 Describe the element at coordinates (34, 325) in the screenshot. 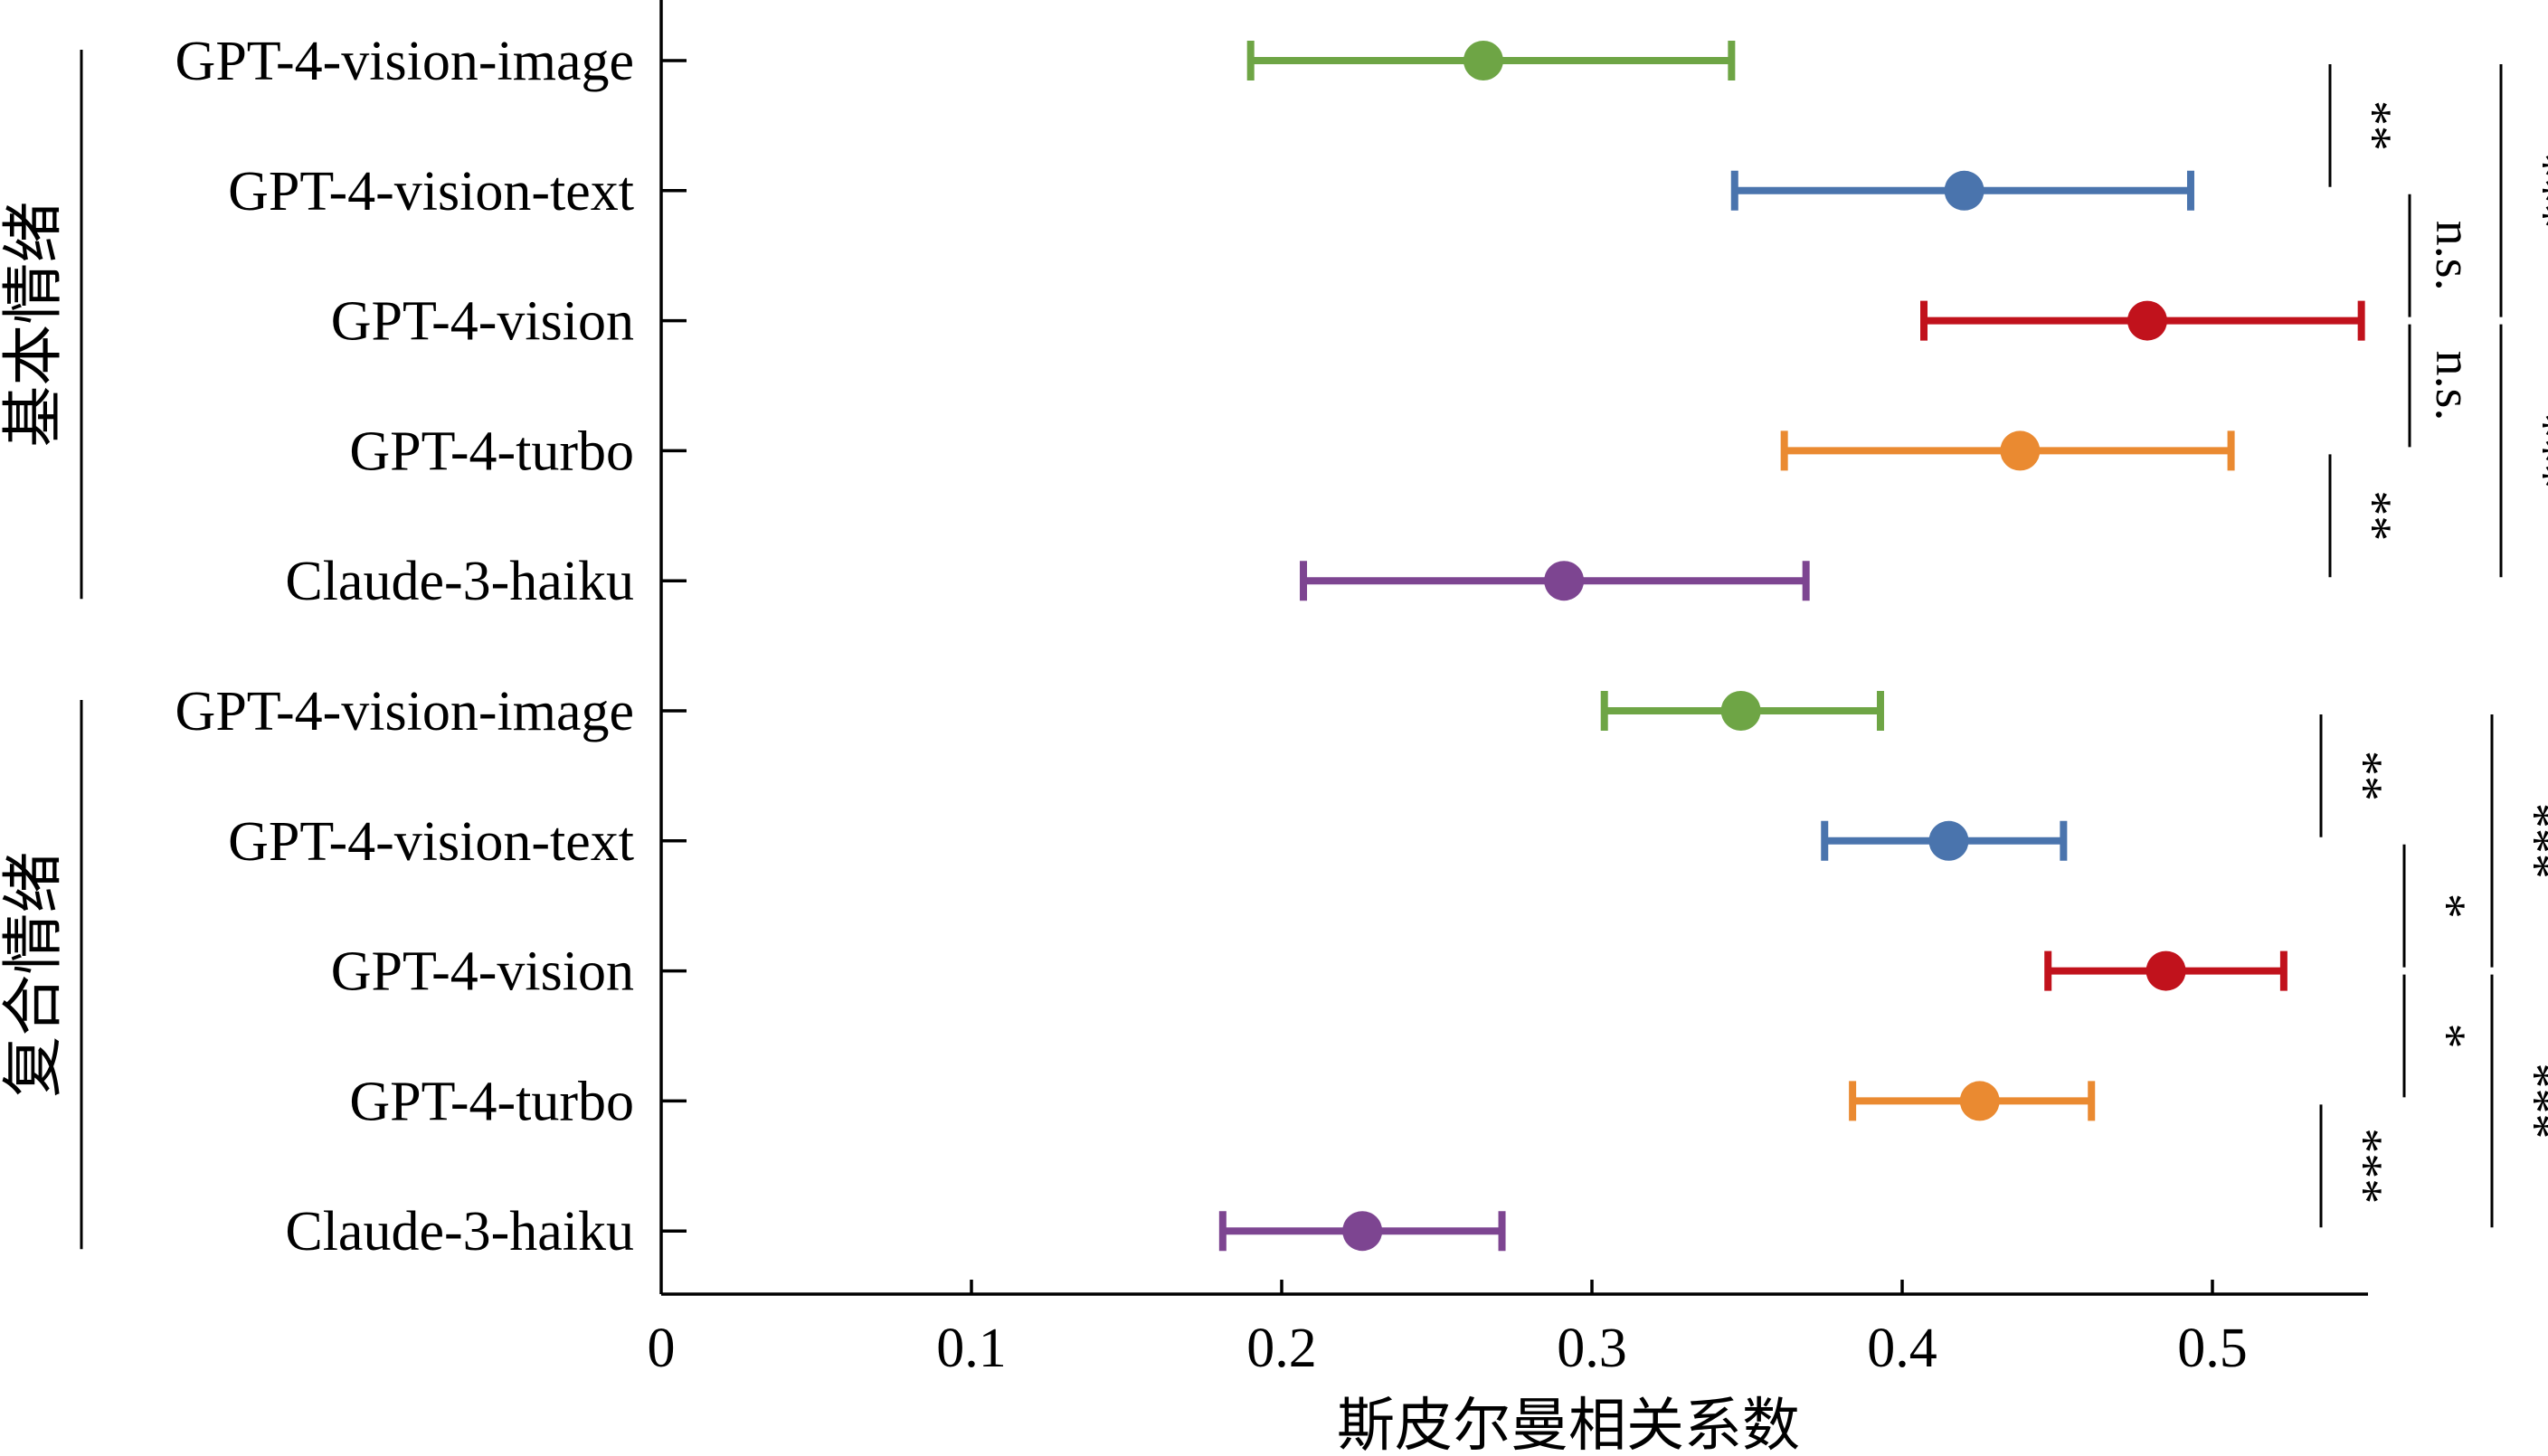

I see `group-label: 基本情绪` at that location.